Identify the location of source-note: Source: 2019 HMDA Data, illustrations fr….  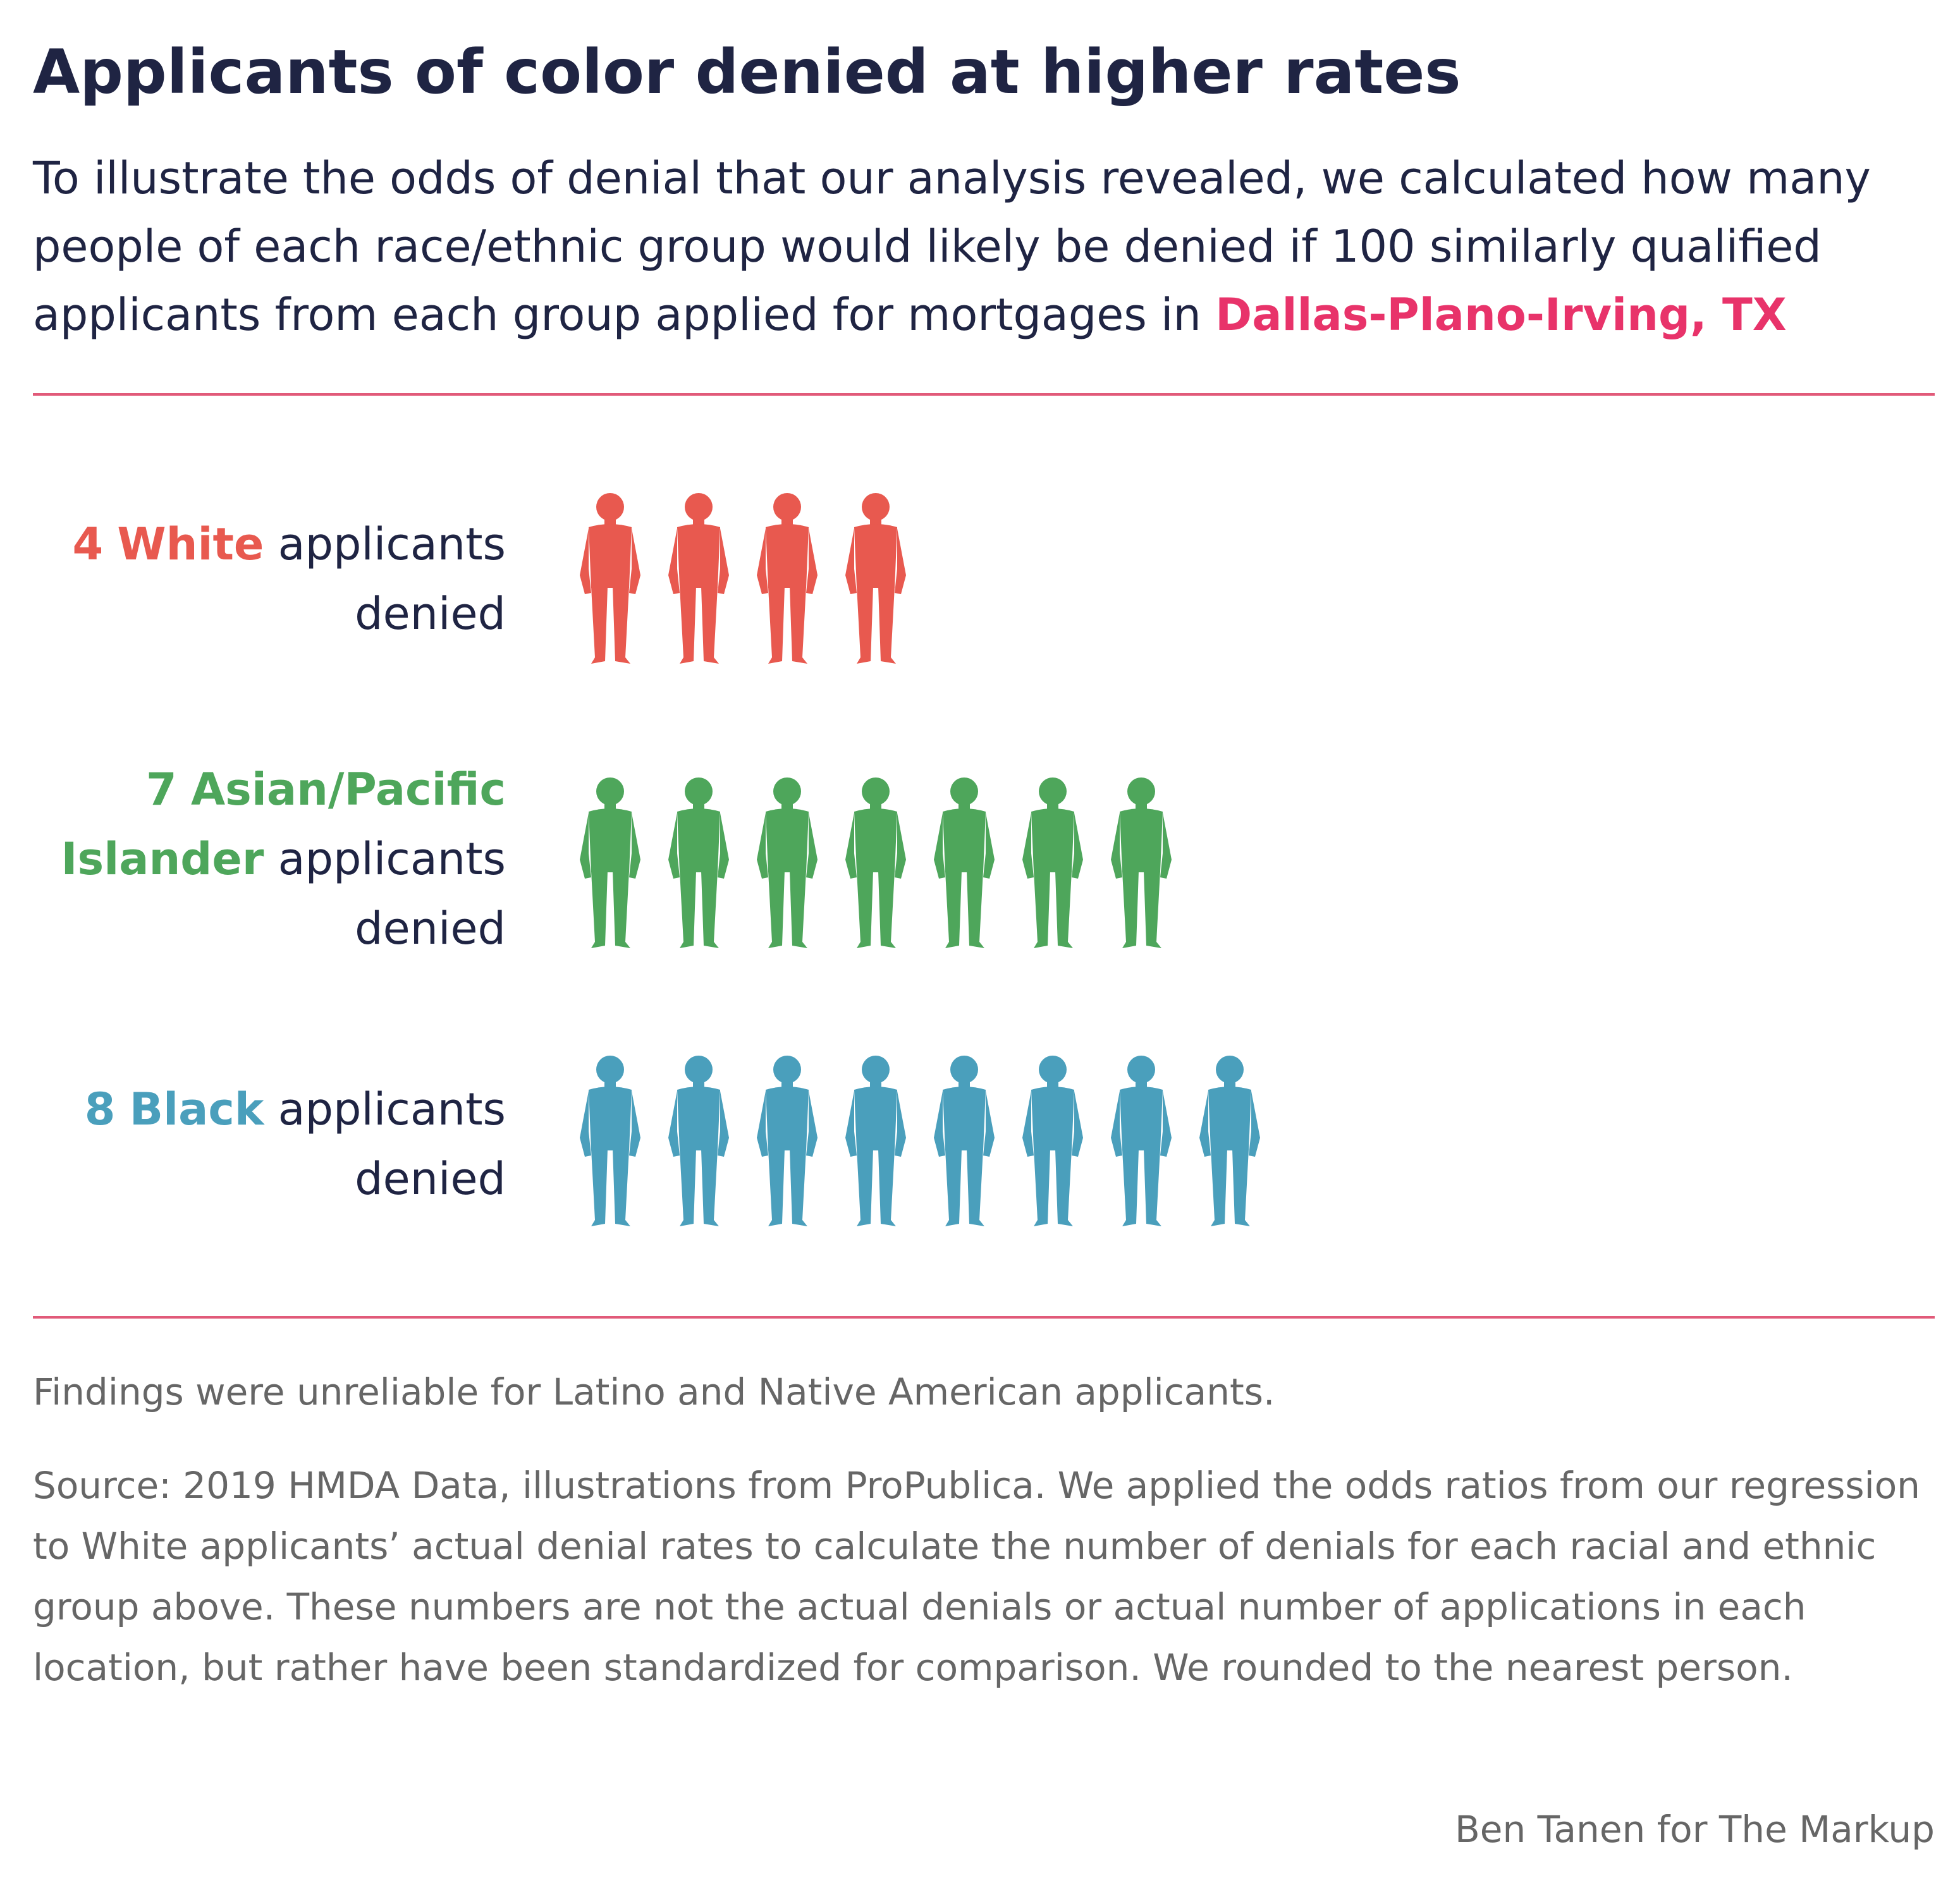
(976, 1577).